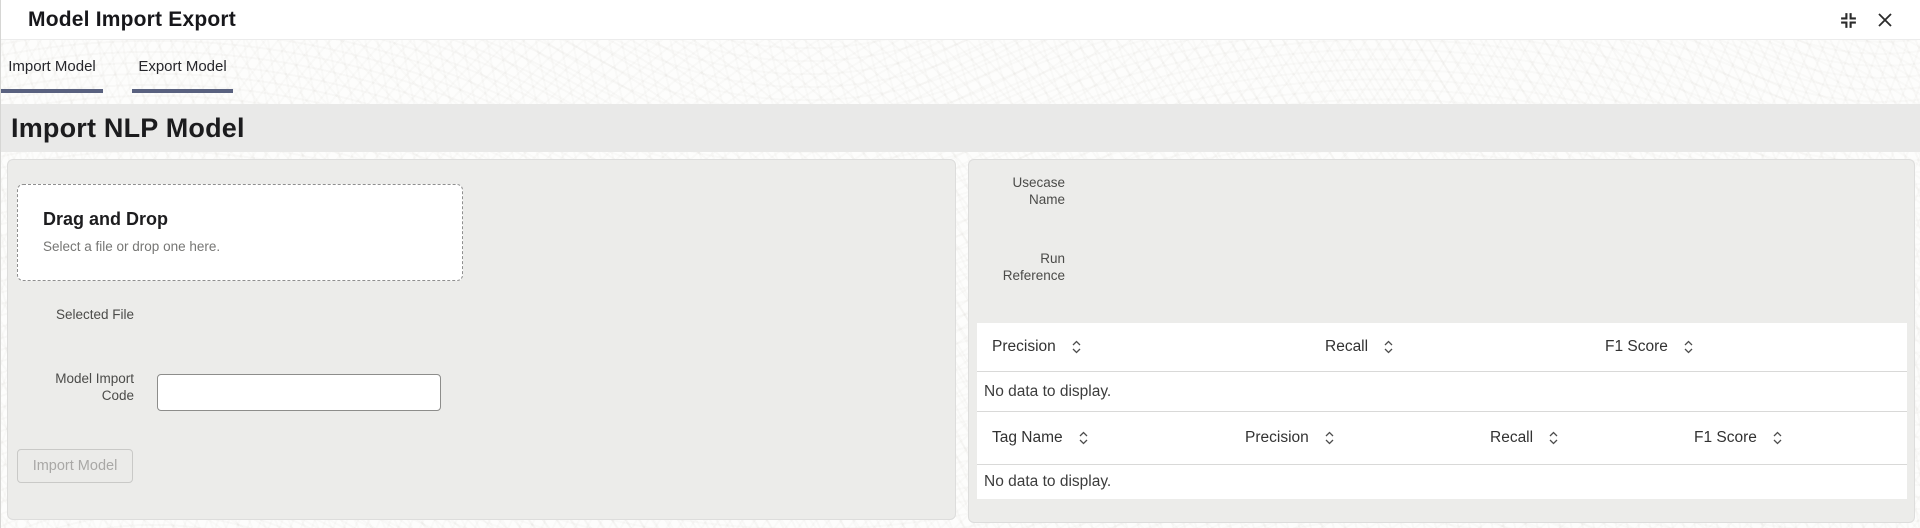 The image size is (1920, 528). Describe the element at coordinates (1442, 392) in the screenshot. I see `overall-metrics-empty-row: No data to display.` at that location.